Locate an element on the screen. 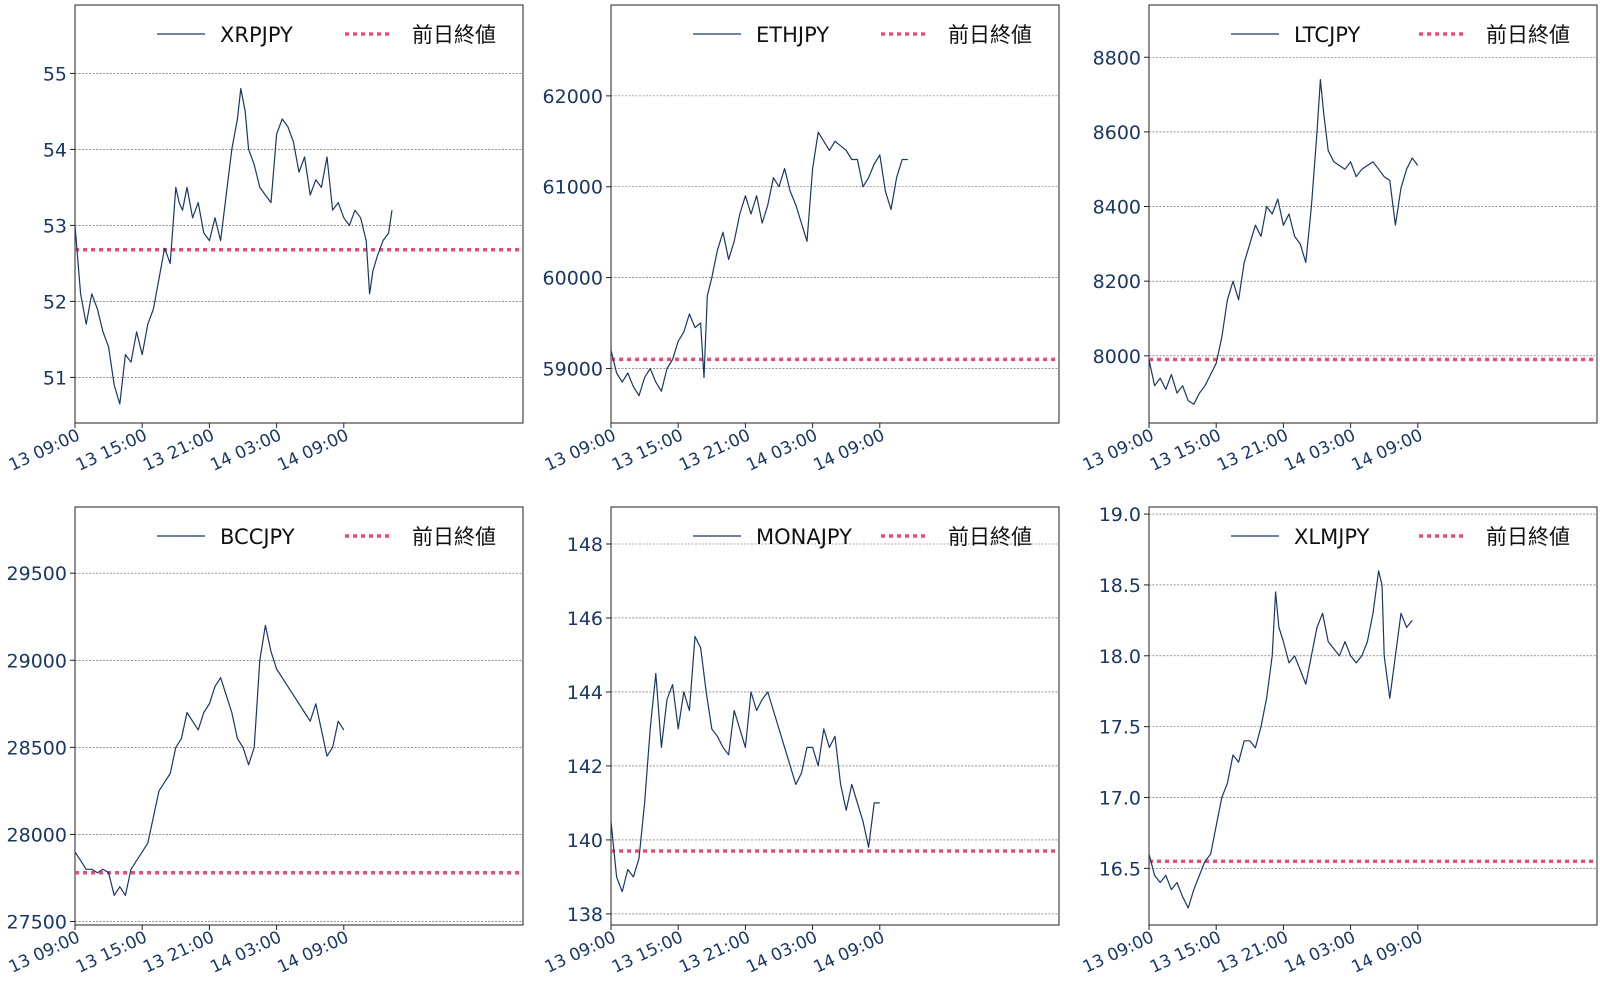 The height and width of the screenshot is (990, 1600). y-tick-label: 8200 is located at coordinates (1117, 282).